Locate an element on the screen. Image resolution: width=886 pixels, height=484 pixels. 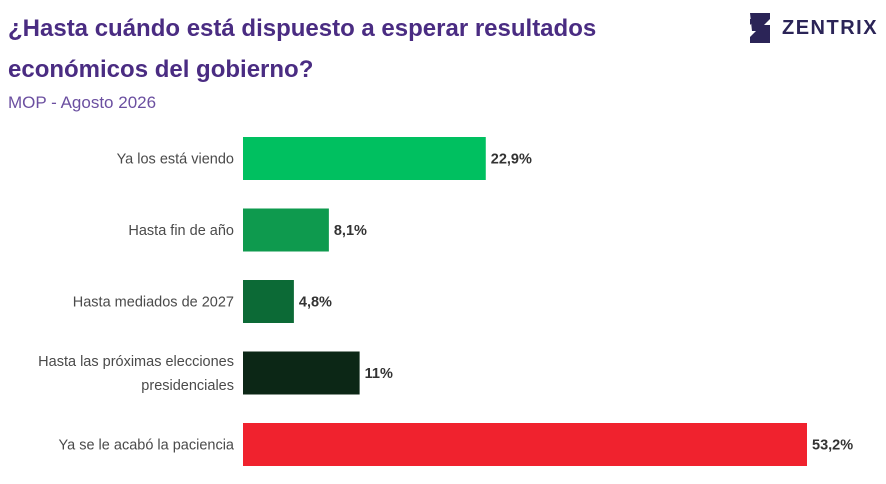
zentrix-logo-icon is located at coordinates (760, 28).